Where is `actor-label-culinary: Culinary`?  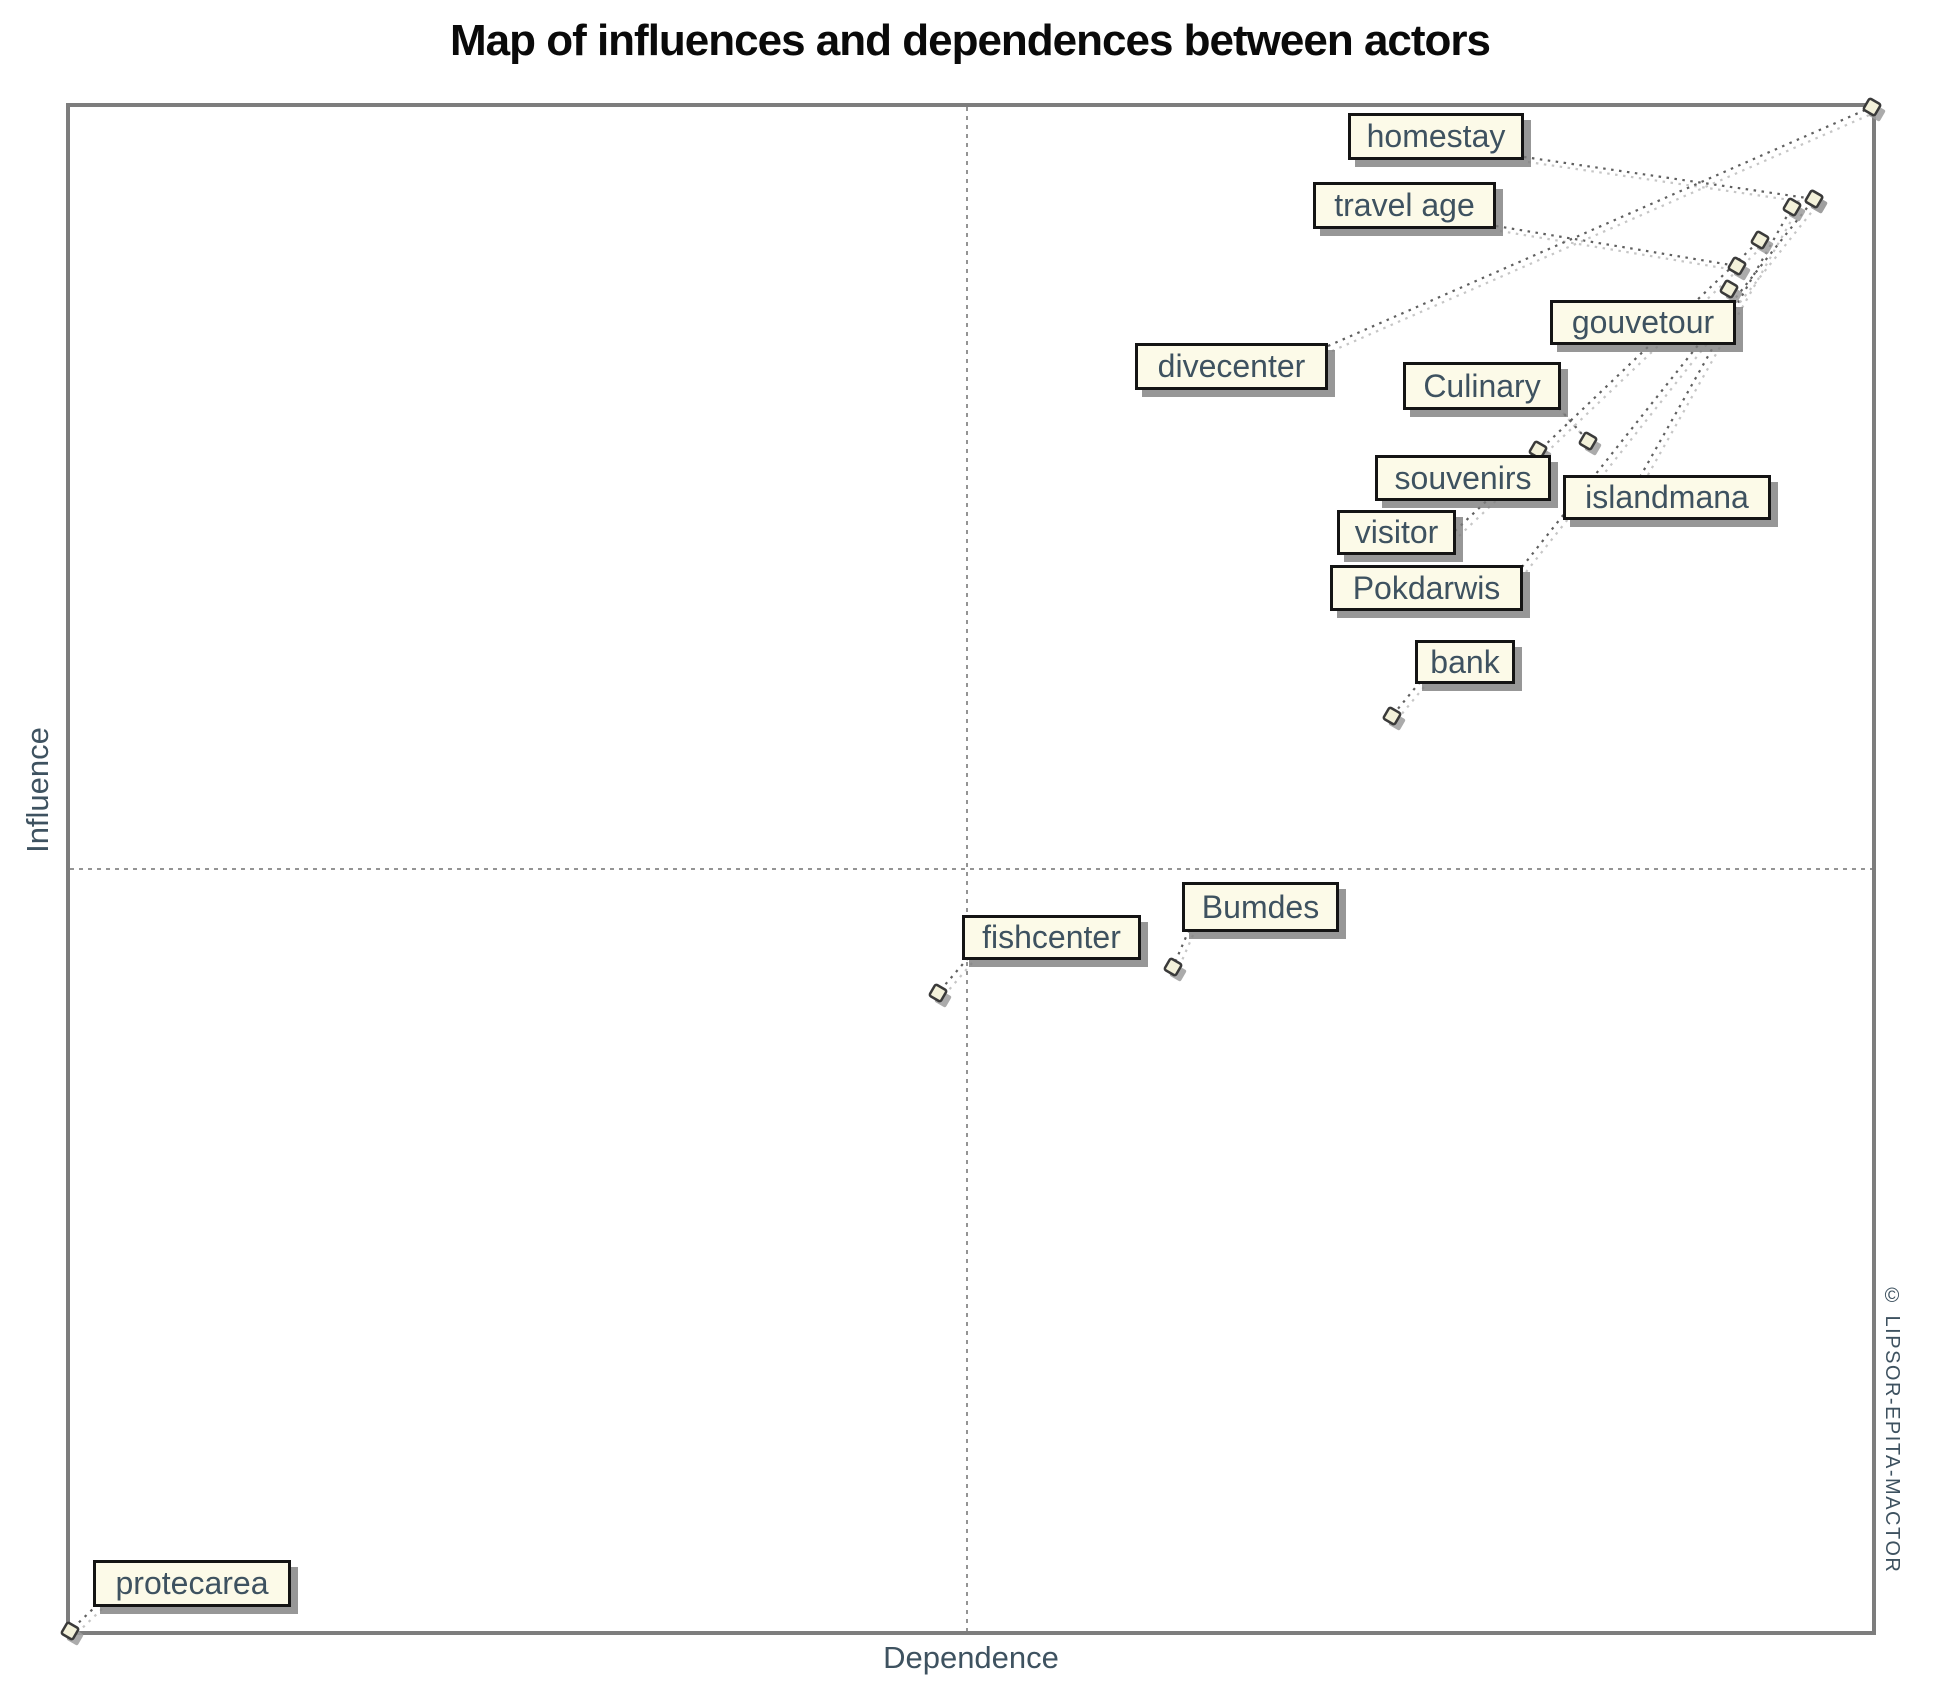 actor-label-culinary: Culinary is located at coordinates (1482, 386).